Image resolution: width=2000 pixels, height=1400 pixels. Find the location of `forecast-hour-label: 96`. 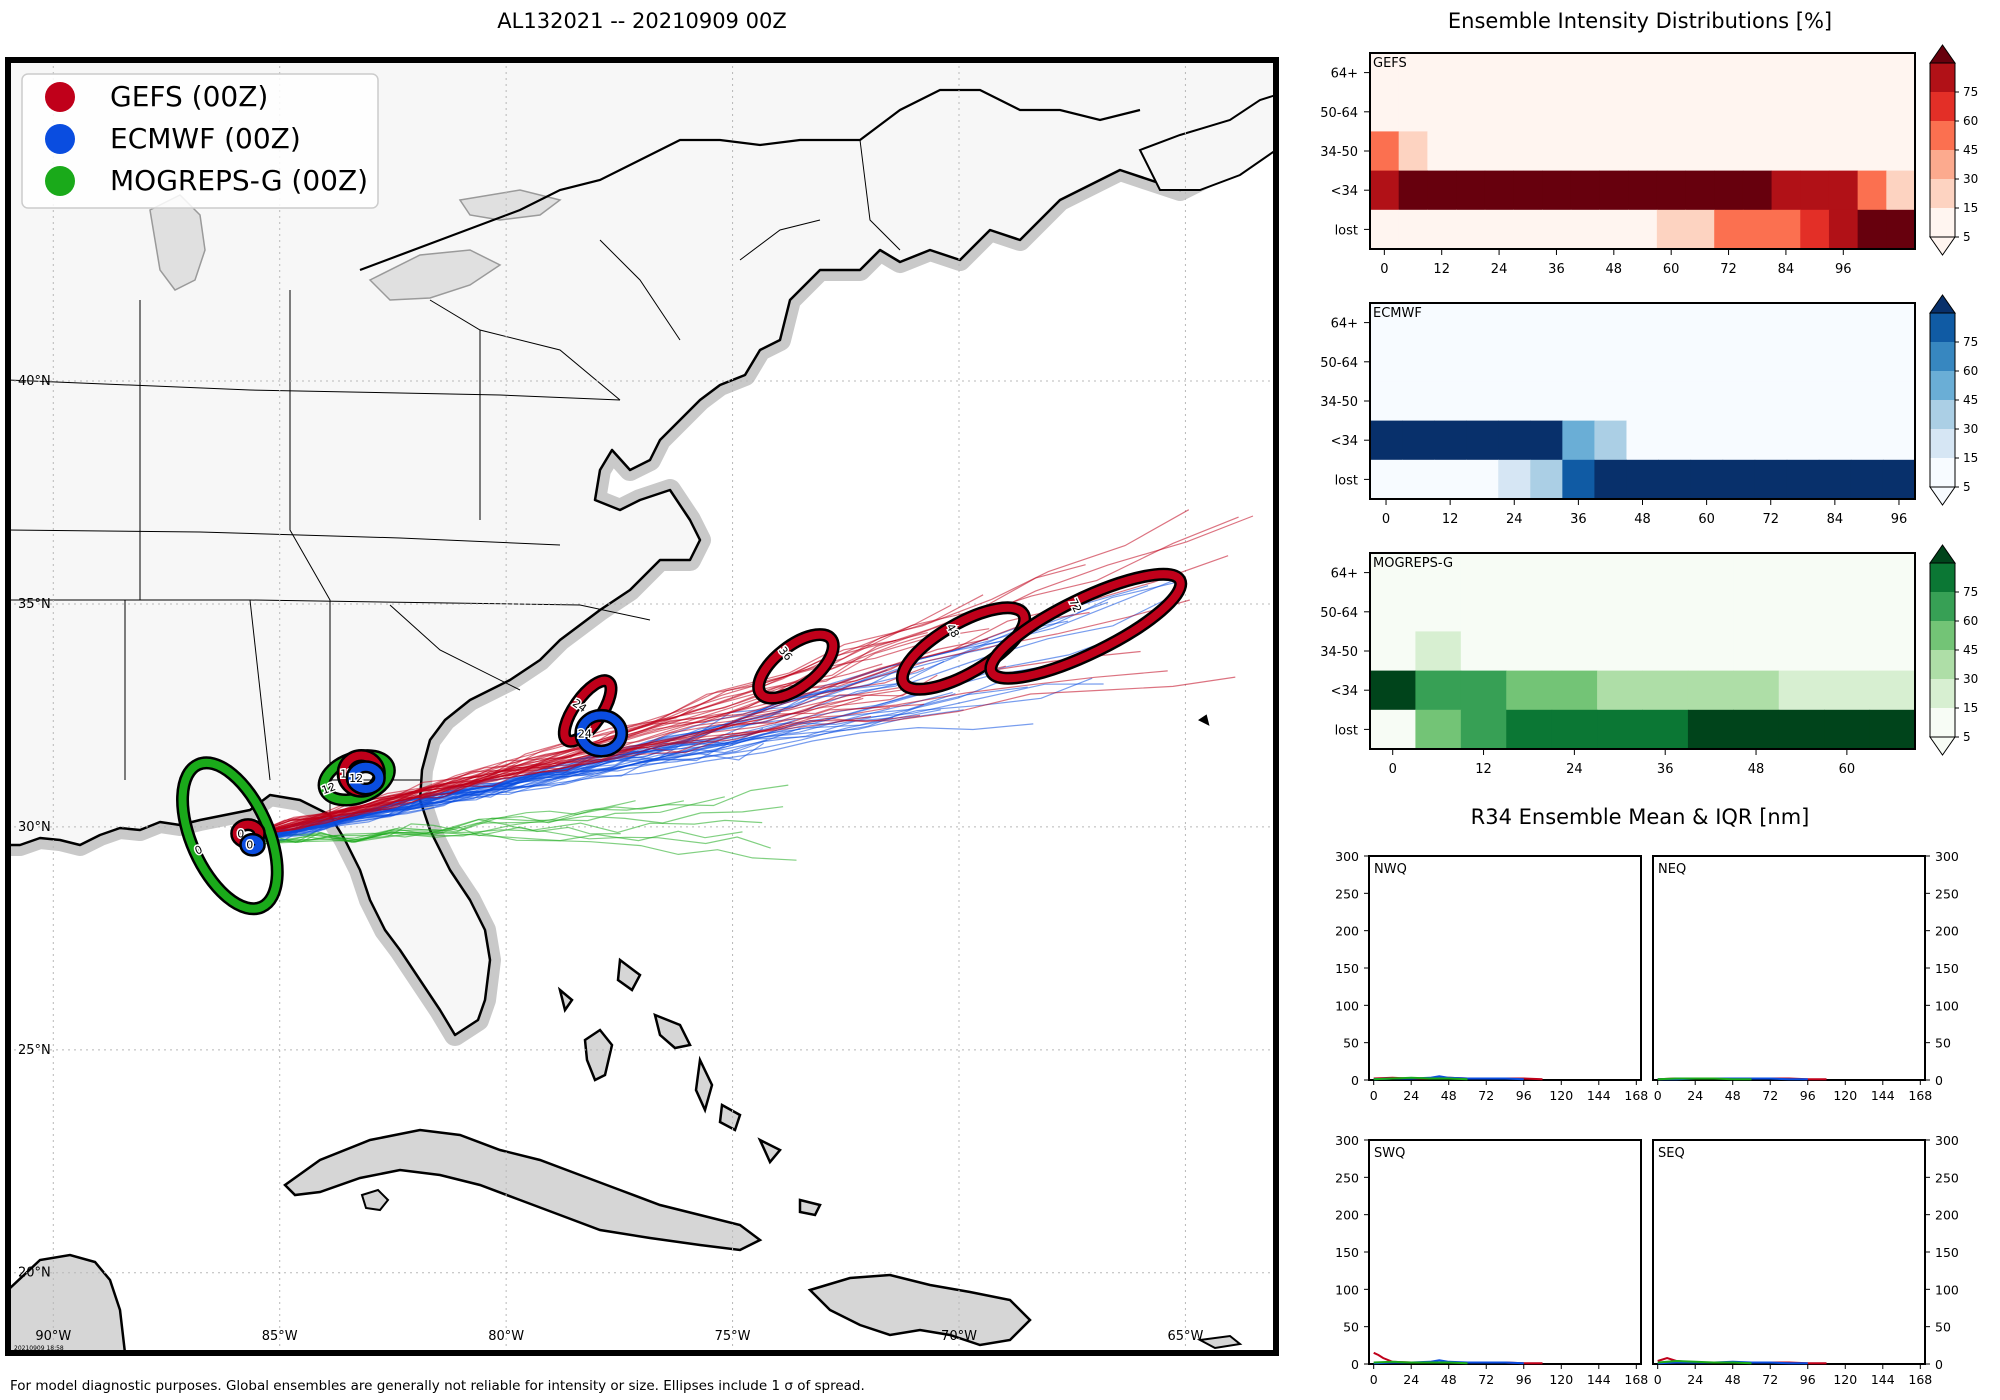

forecast-hour-label: 96 is located at coordinates (1808, 1095).